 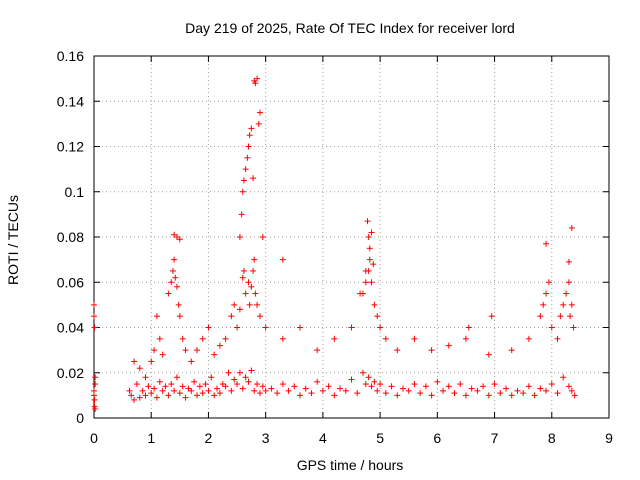 What do you see at coordinates (13, 240) in the screenshot?
I see `y-axis-label: ROTI / TECUs` at bounding box center [13, 240].